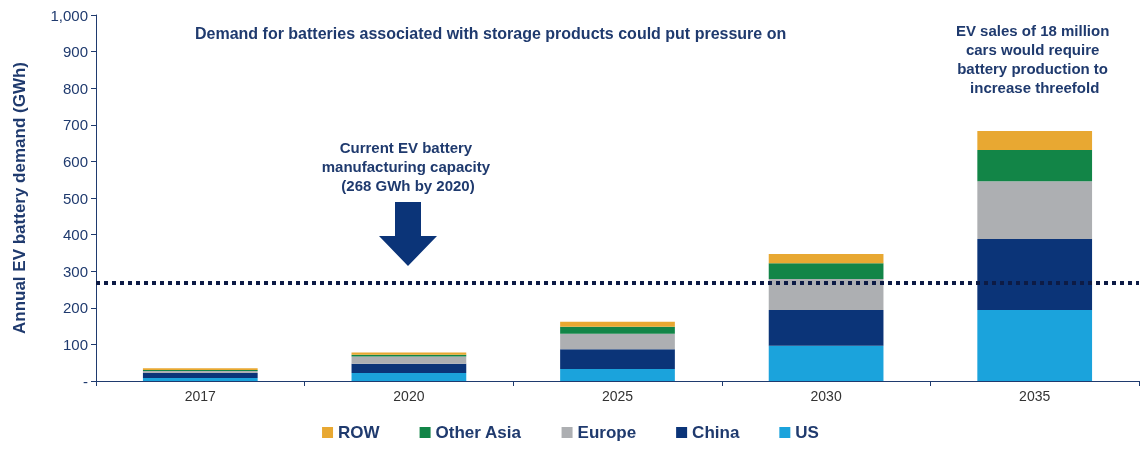  Describe the element at coordinates (75, 271) in the screenshot. I see `y-tick-label: 300` at that location.